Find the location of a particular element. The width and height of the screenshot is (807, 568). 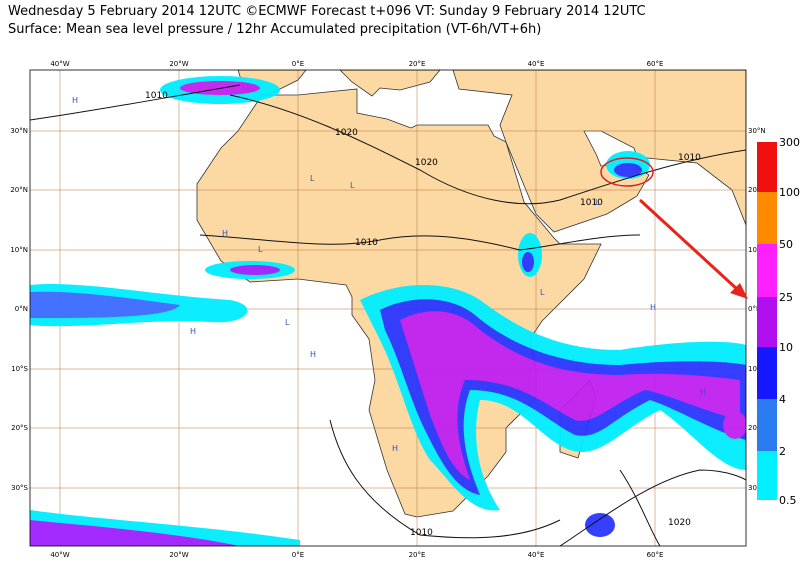

legend-label: 4 is located at coordinates (782, 399).